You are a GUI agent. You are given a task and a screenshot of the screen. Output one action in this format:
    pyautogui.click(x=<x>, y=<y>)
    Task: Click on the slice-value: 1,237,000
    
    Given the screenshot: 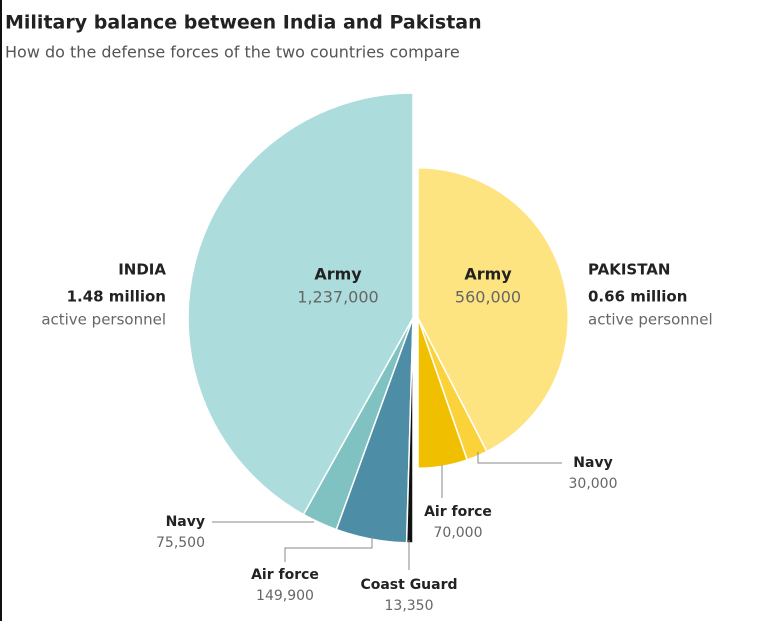 What is the action you would take?
    pyautogui.click(x=337, y=297)
    